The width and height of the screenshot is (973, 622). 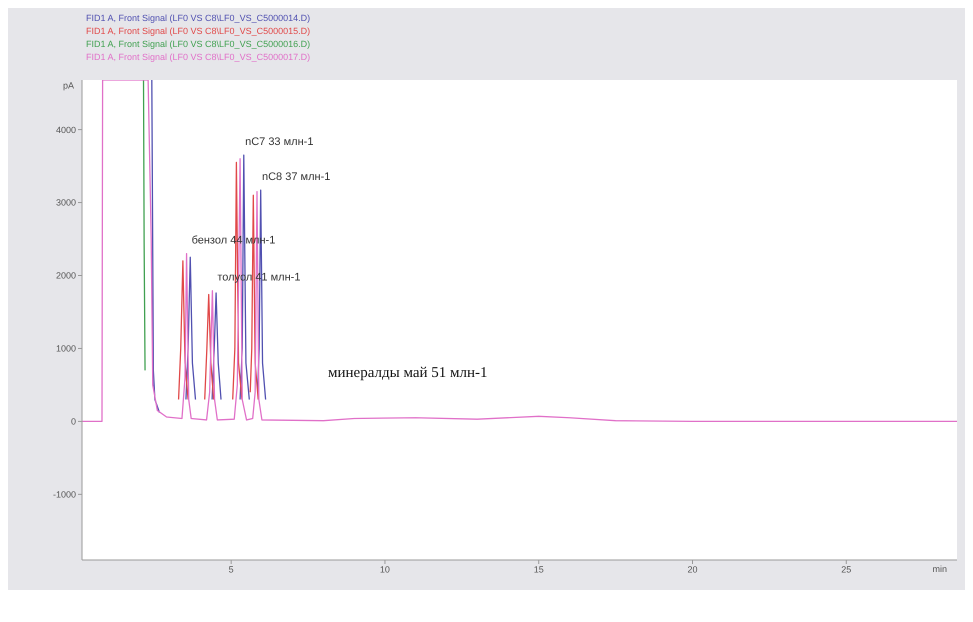 I want to click on text: FID1 A, Front Signal (LF0 VS C8\LF0_VS_C5000014.D), so click(x=199, y=18).